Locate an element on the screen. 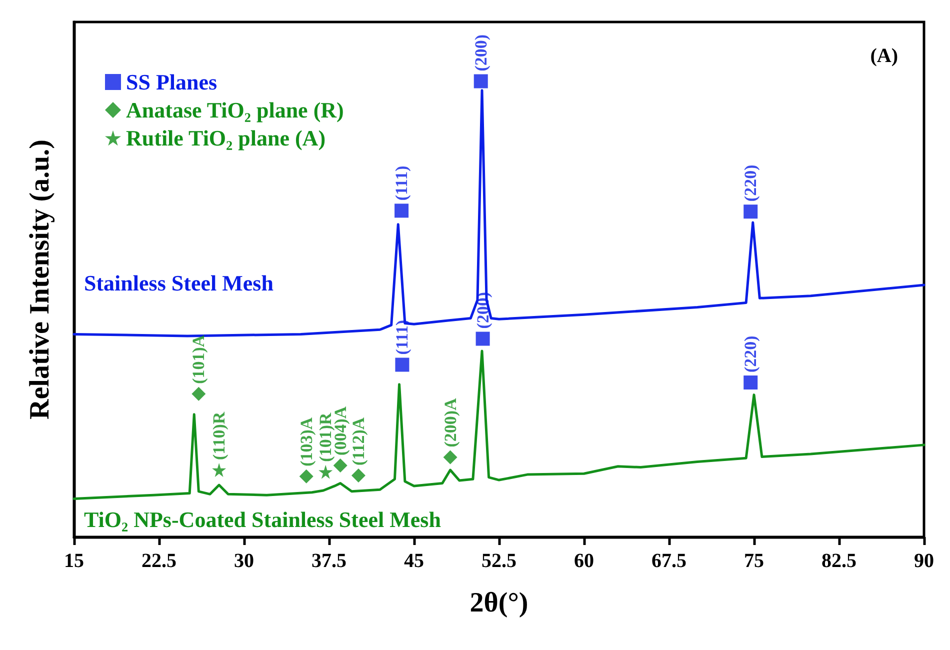 The width and height of the screenshot is (950, 650). legend-label: SS Planes is located at coordinates (172, 82).